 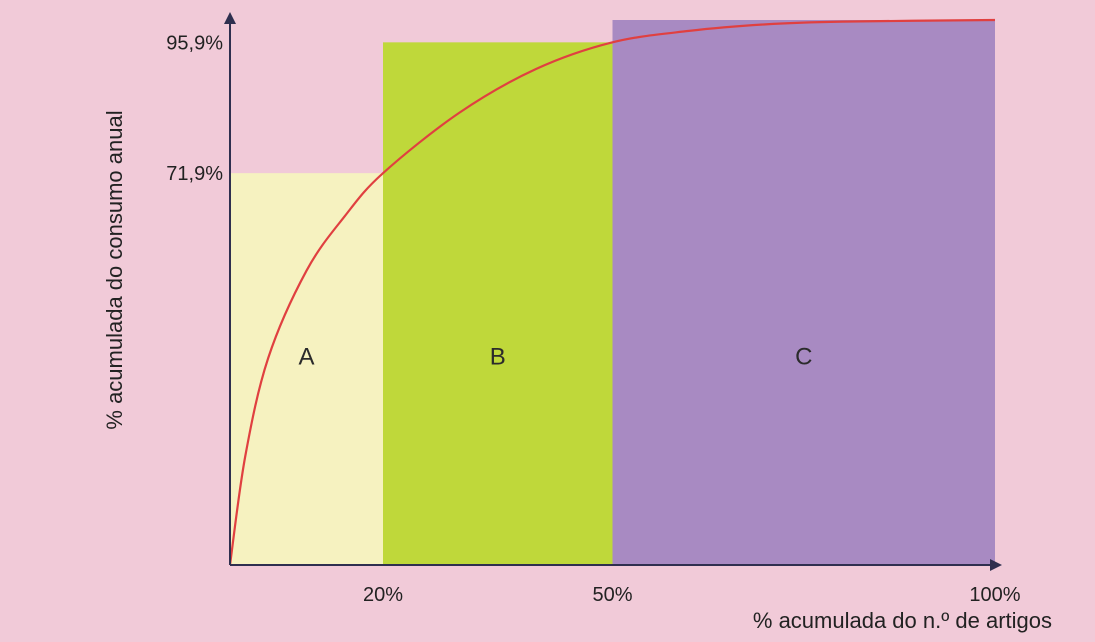 I want to click on y-ticks-layer: 71,9% 95,9%, so click(x=194, y=108).